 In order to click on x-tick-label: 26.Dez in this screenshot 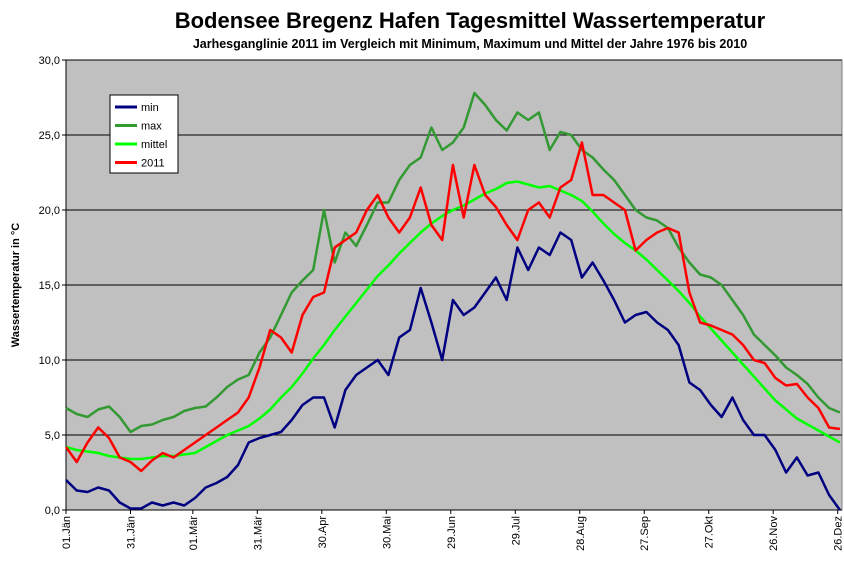, I will do `click(838, 533)`.